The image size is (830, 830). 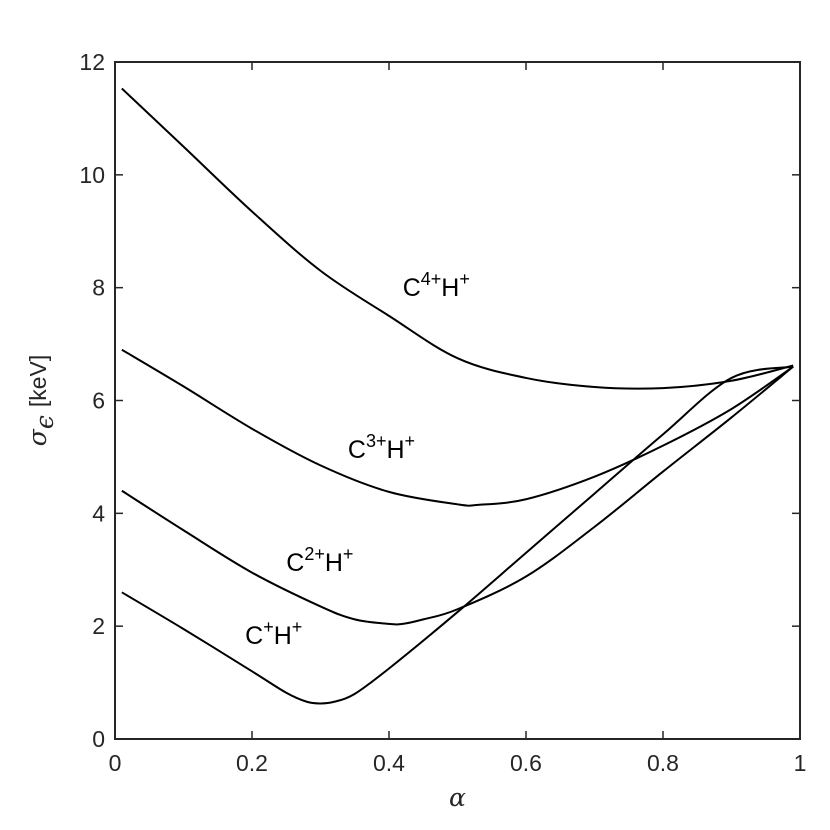 I want to click on x-tick-label: 0.2, so click(x=252, y=763).